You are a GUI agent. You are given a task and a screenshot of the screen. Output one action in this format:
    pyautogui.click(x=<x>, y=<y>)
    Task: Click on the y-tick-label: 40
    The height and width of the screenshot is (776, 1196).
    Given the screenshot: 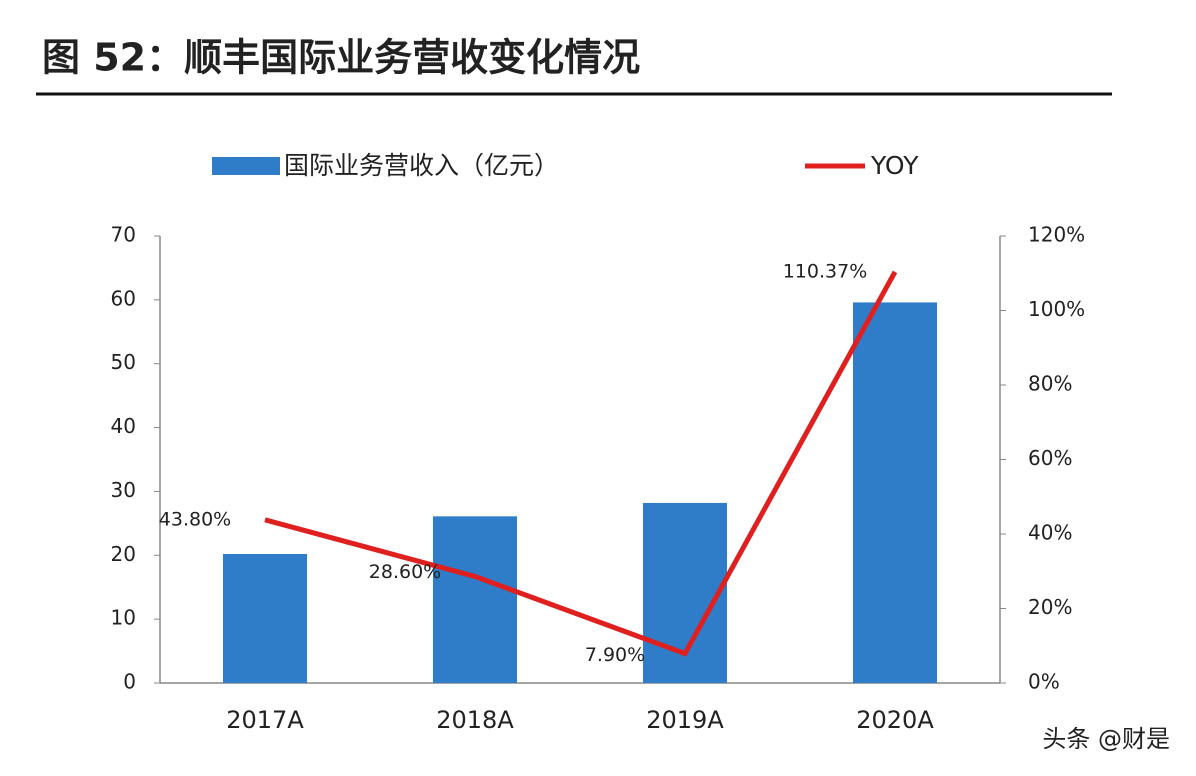 What is the action you would take?
    pyautogui.click(x=123, y=426)
    